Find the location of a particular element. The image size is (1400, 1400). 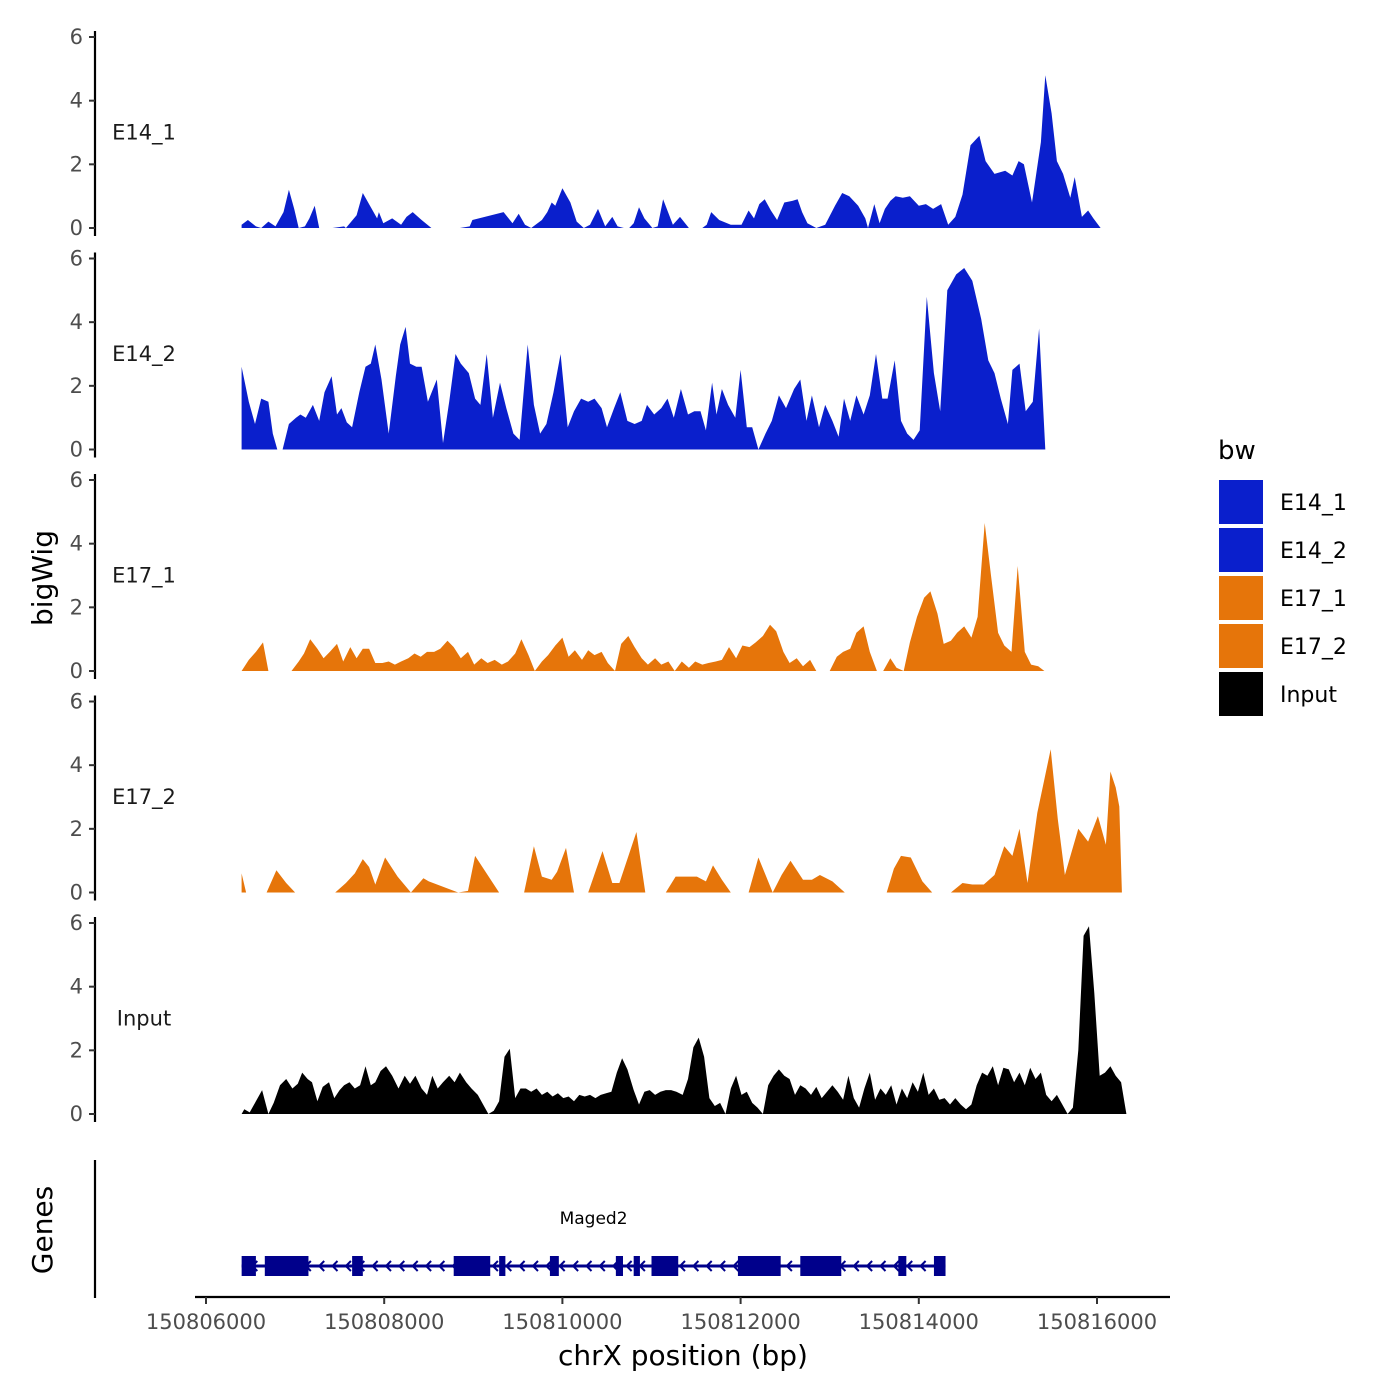

gene-name-label: Maged2 is located at coordinates (594, 1219).